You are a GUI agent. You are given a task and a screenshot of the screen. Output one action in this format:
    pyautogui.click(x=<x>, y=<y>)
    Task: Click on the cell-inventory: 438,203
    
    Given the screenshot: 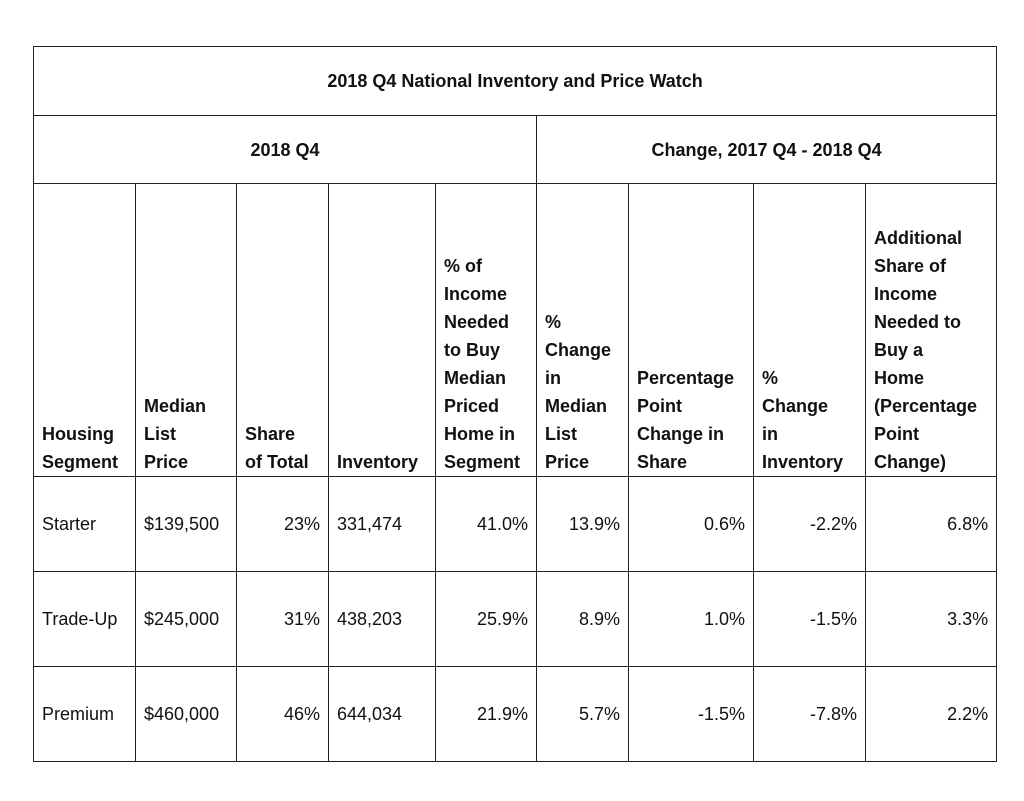 What is the action you would take?
    pyautogui.click(x=382, y=619)
    